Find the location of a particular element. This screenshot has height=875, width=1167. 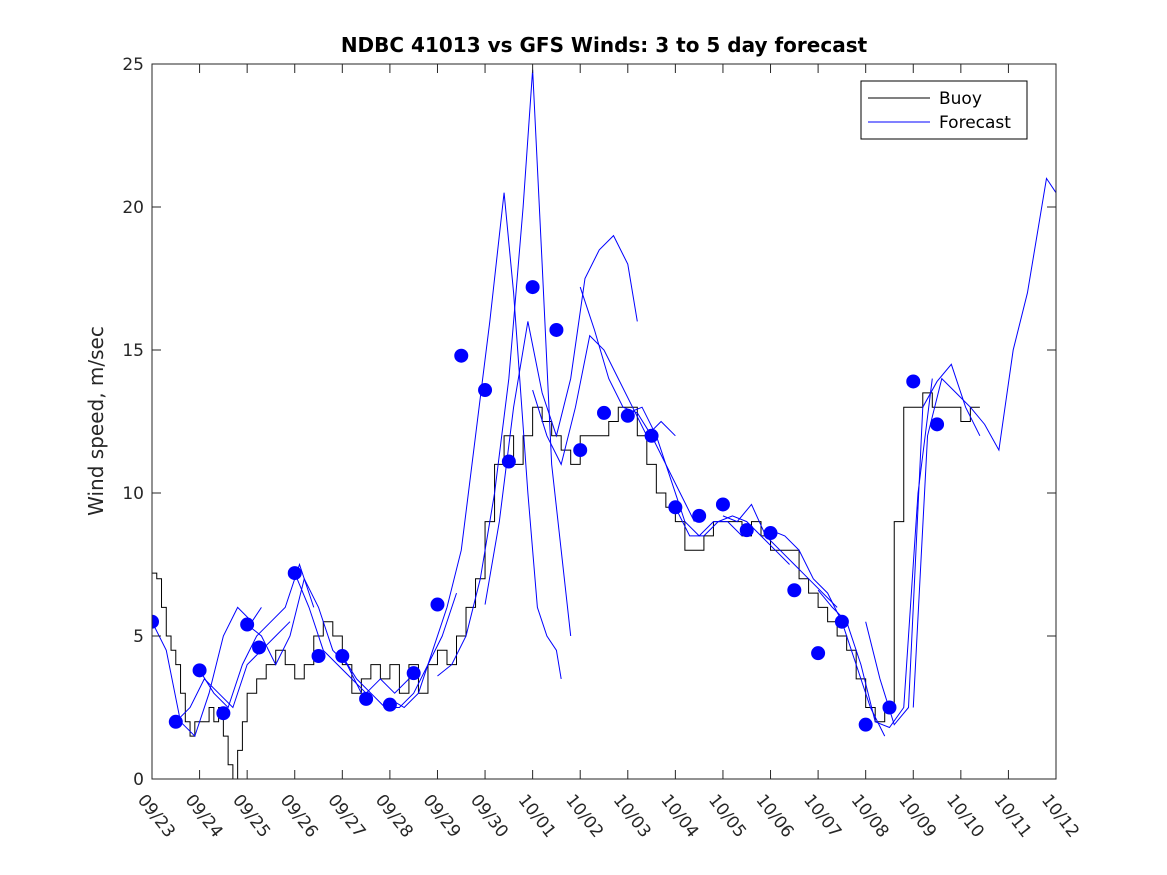

x-tick-label-15: 10/08 is located at coordinates (870, 816).